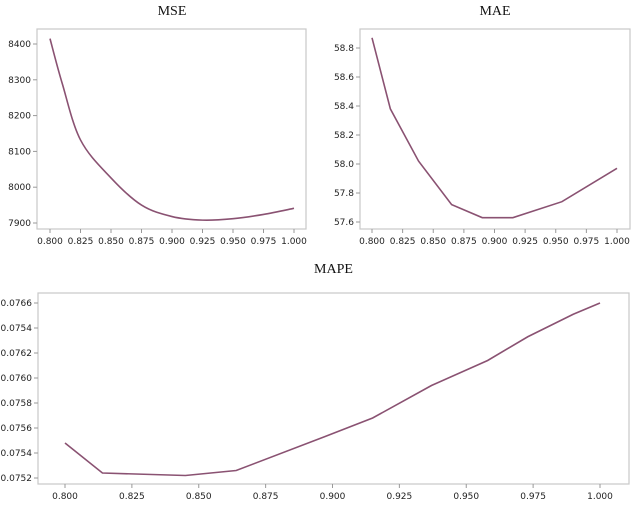  Describe the element at coordinates (17, 304) in the screenshot. I see `y-tick-label: 0.0766` at that location.